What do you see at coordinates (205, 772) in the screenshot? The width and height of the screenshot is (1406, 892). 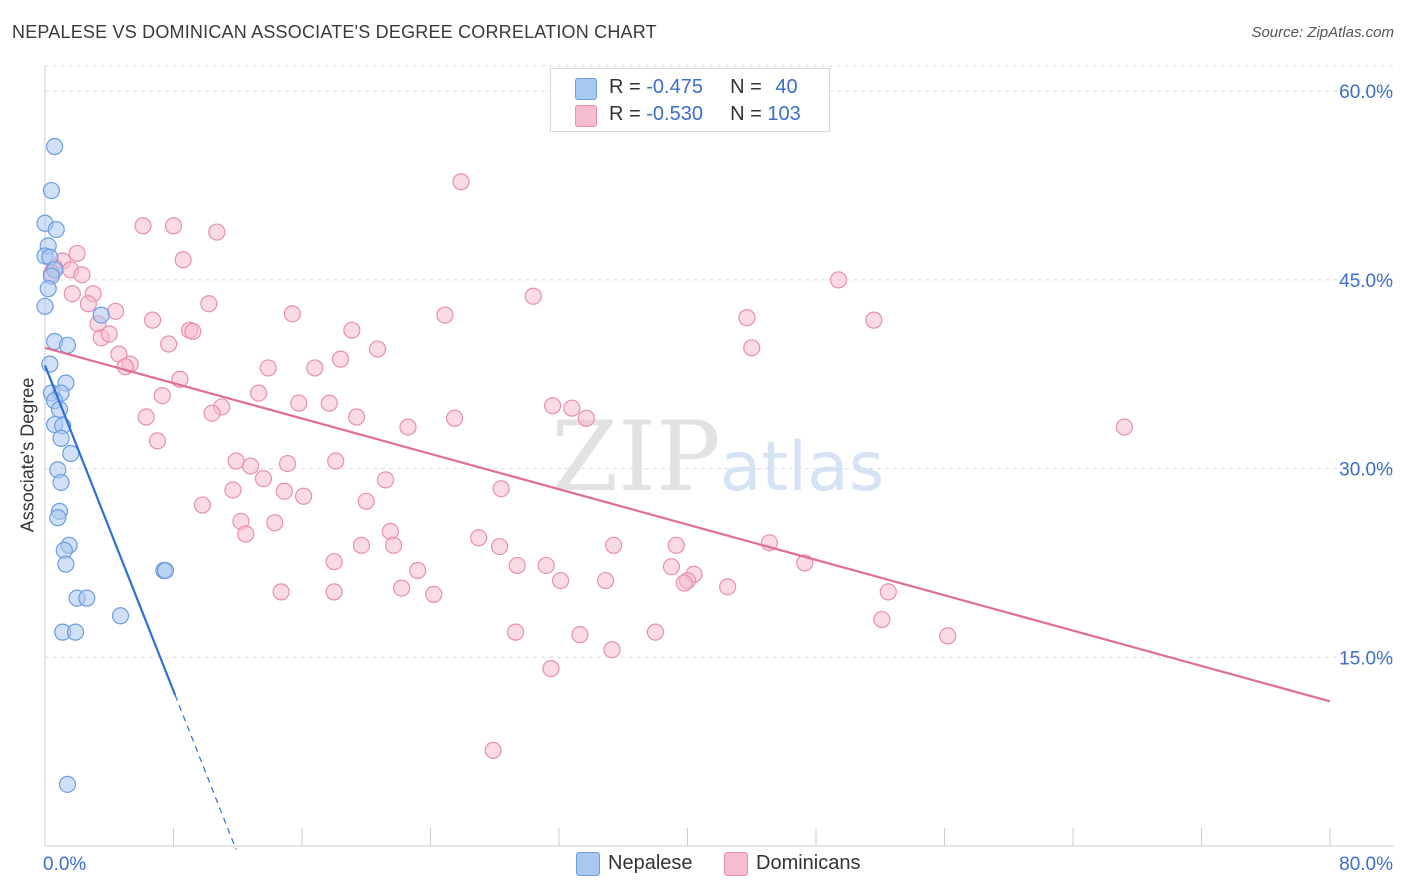 I see `nepalese-trend-extension` at bounding box center [205, 772].